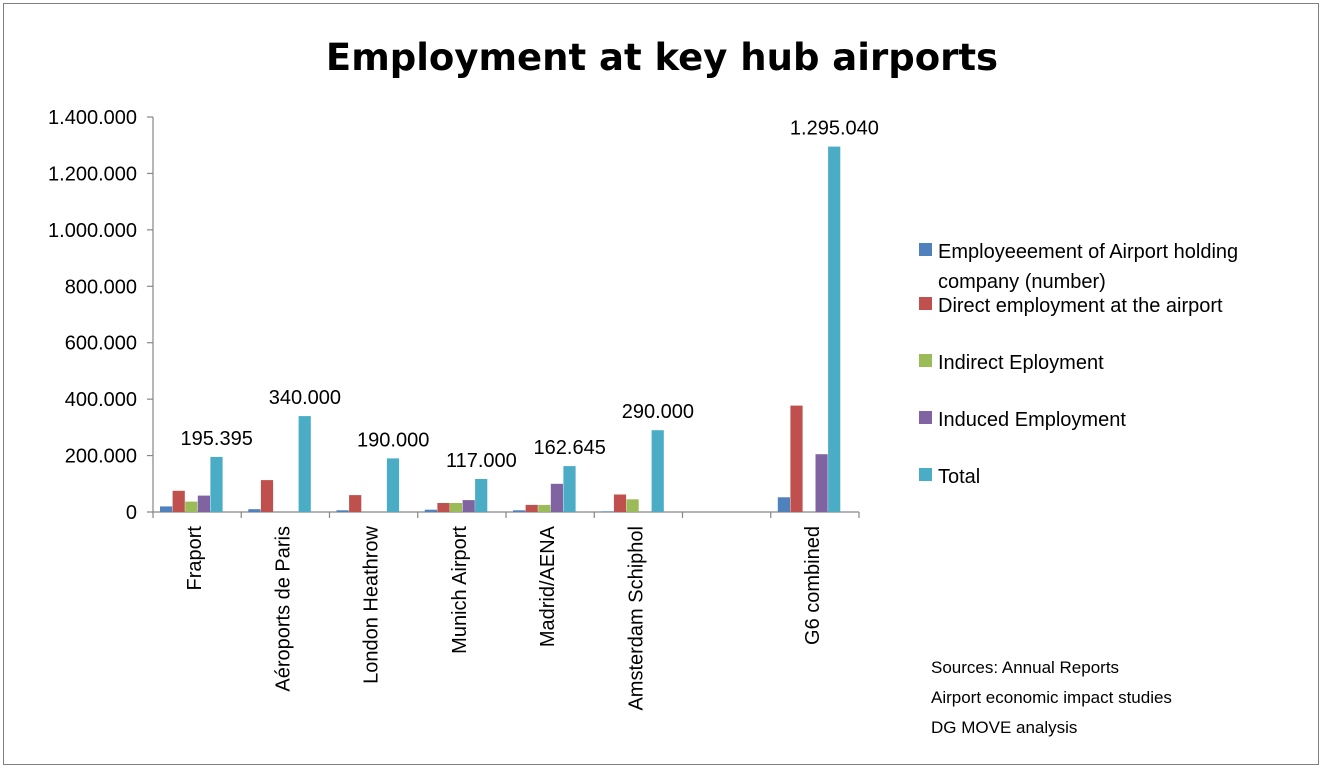  I want to click on legend-label: Direct employment at the airport, so click(1080, 306).